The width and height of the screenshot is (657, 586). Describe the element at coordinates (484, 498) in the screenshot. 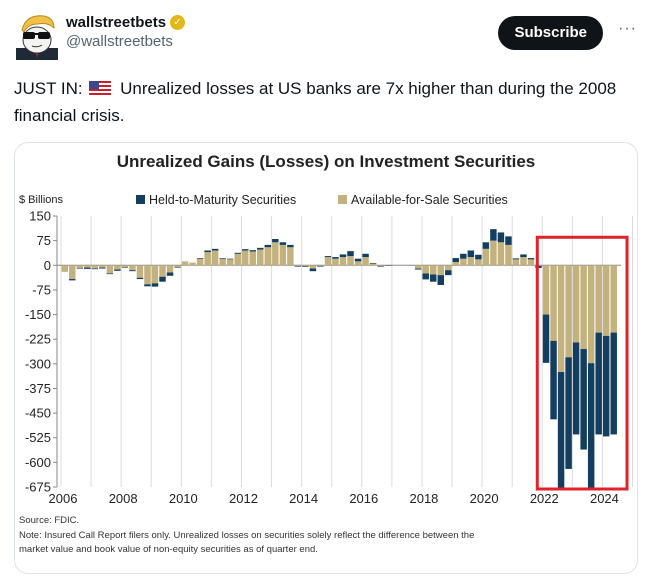

I see `x-tick-label: 2020` at that location.